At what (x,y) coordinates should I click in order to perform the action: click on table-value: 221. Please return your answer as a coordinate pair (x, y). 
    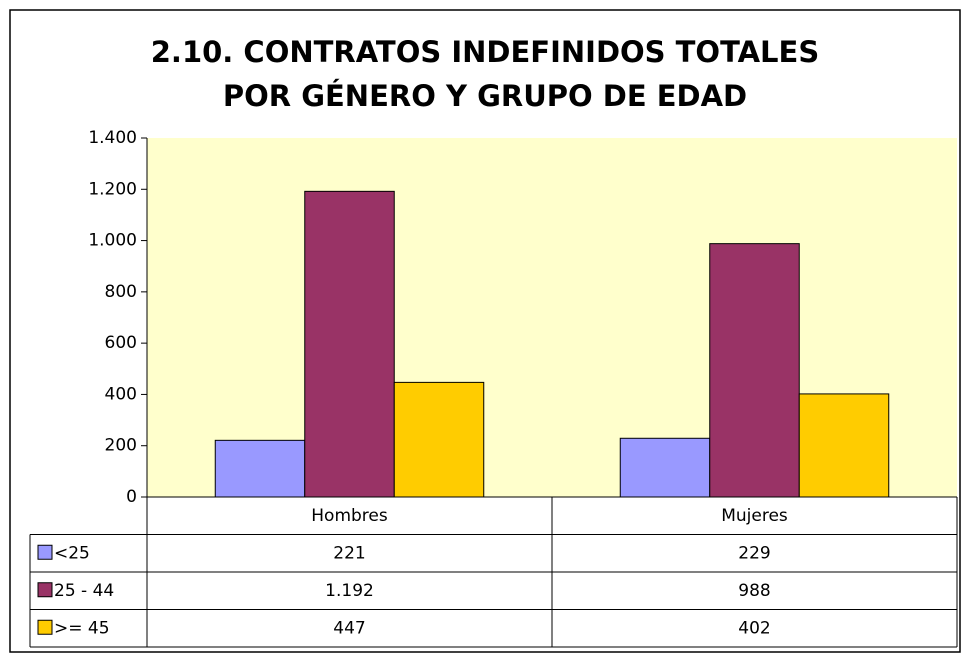
    Looking at the image, I should click on (349, 553).